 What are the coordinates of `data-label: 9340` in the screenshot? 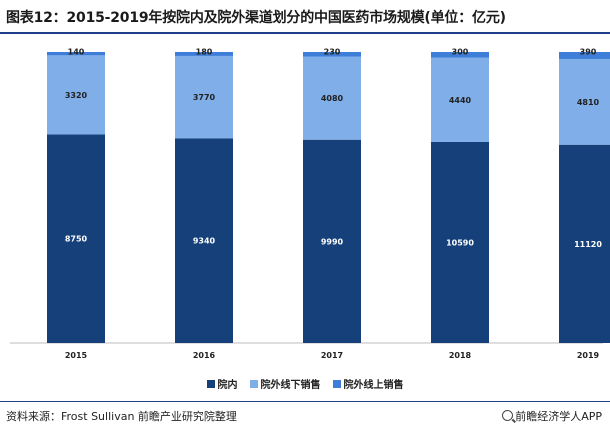 It's located at (204, 241).